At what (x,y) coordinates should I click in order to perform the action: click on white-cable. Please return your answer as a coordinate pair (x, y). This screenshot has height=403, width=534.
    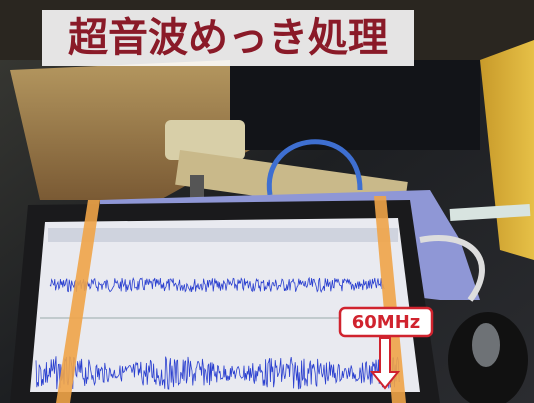
    Looking at the image, I should click on (452, 268).